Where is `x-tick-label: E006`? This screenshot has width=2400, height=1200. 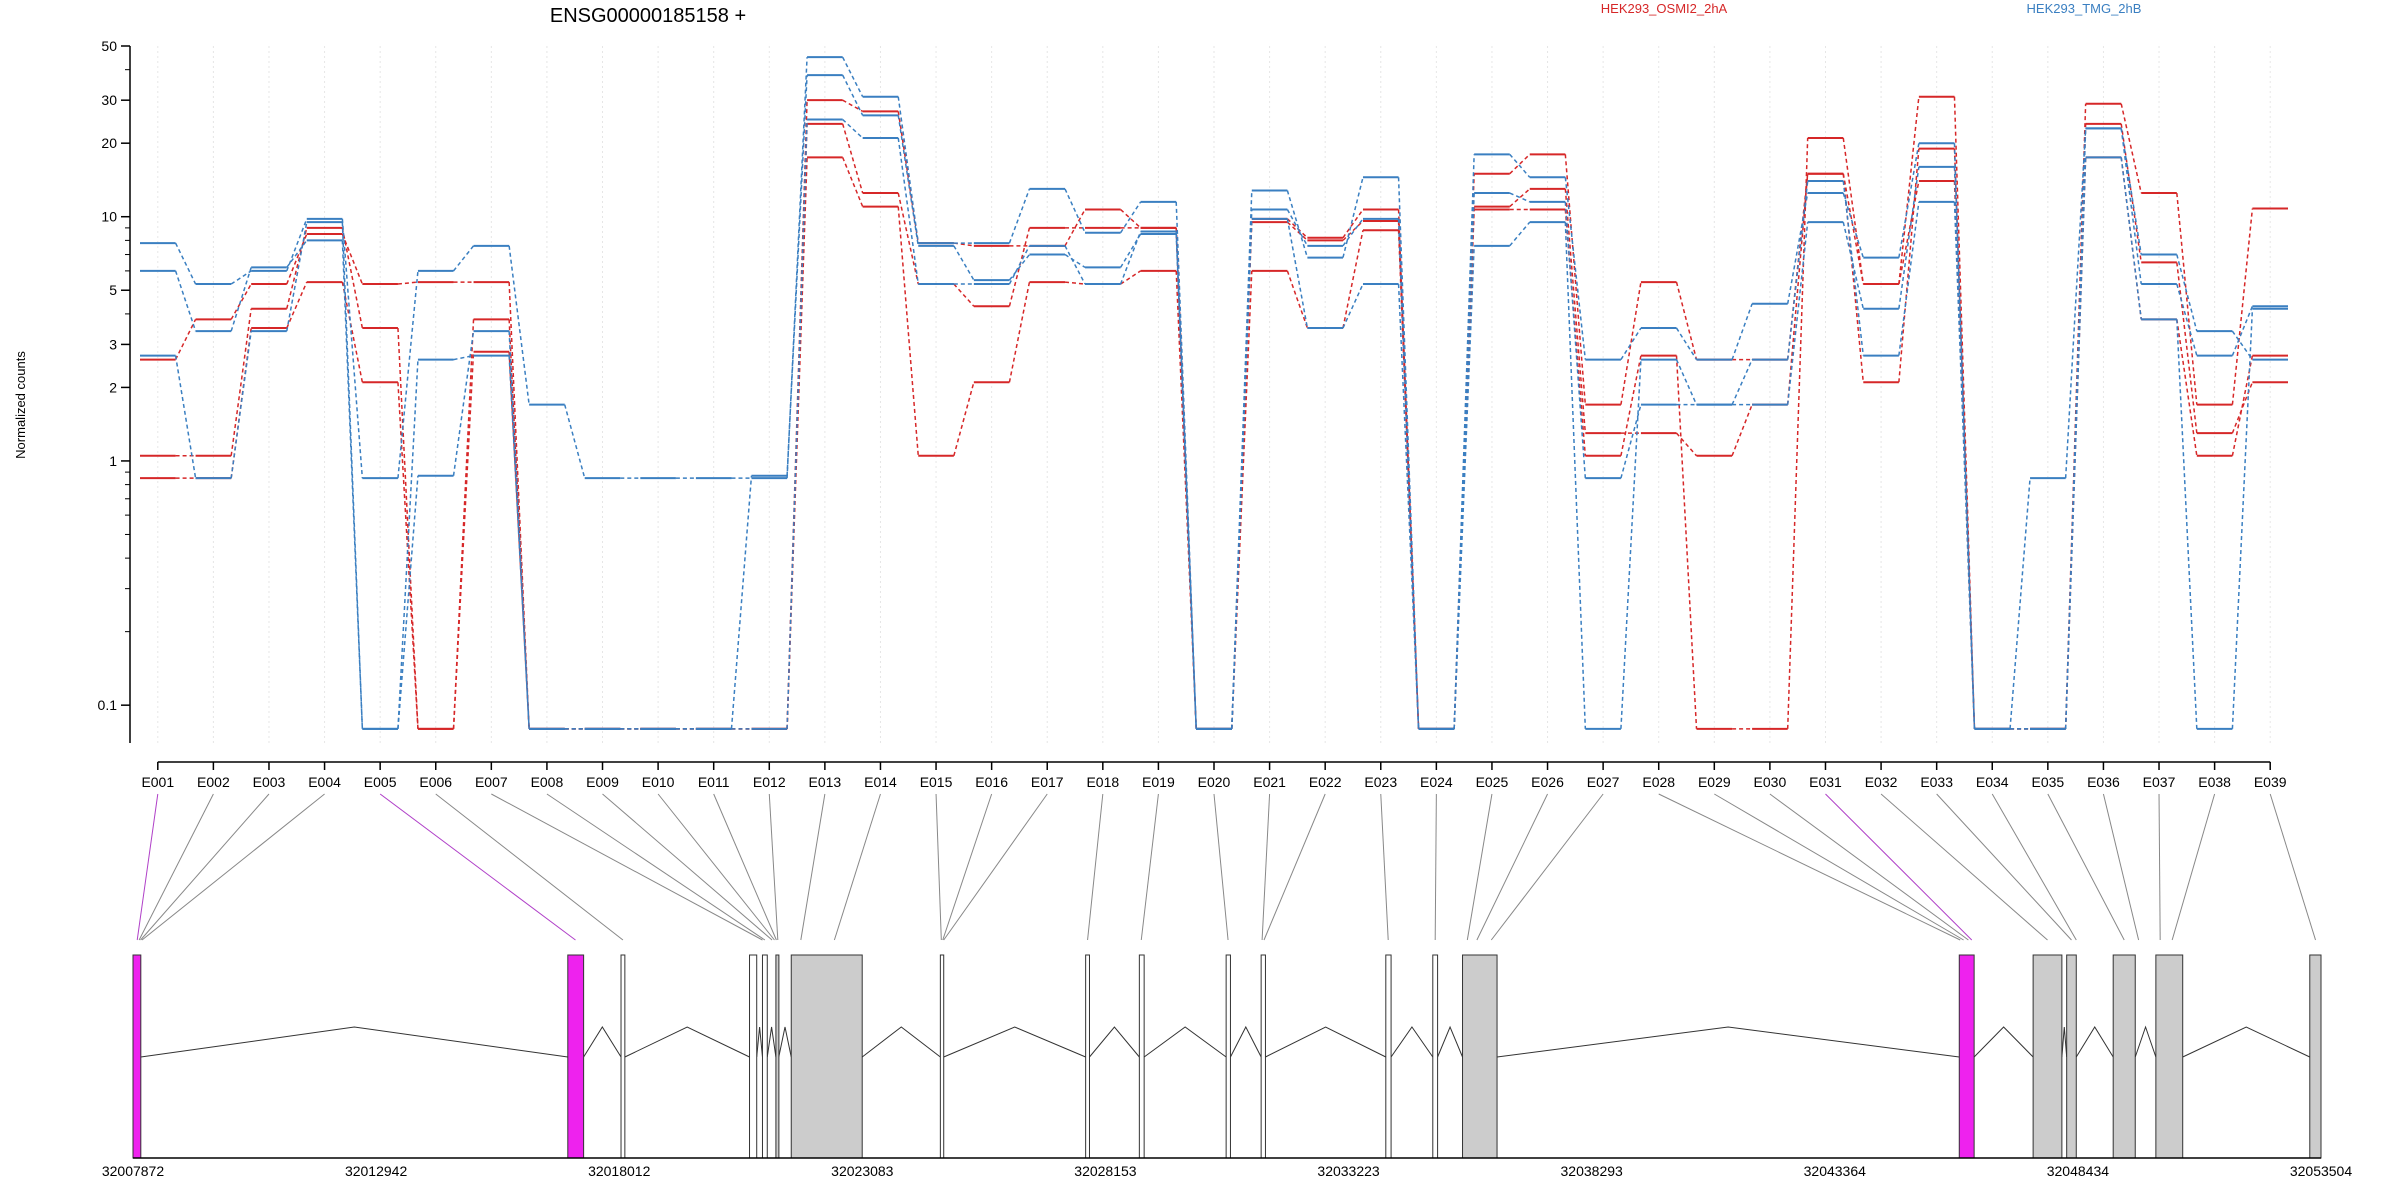
x-tick-label: E006 is located at coordinates (435, 782).